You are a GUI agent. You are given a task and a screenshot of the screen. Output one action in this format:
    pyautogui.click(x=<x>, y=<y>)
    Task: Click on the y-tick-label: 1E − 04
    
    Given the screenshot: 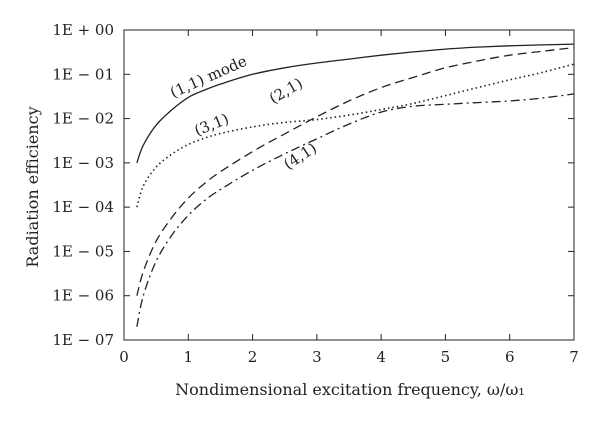 What is the action you would take?
    pyautogui.click(x=83, y=207)
    